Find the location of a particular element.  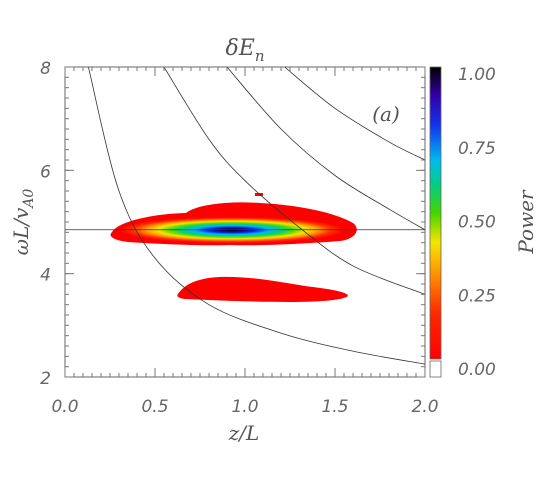

colorbar-ticks: 0.00 0.25 0.50 0.75 1.00 is located at coordinates (477, 222).